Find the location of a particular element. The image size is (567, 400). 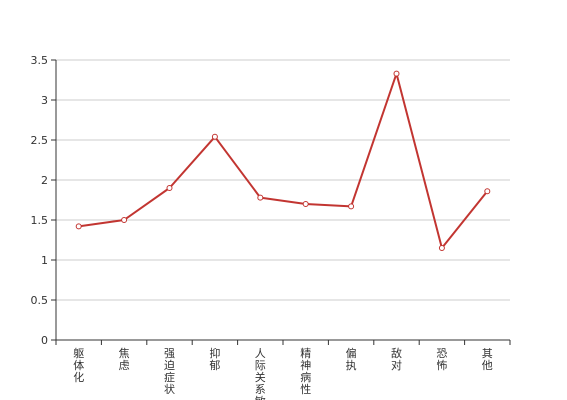

x-category-label-char: 症 is located at coordinates (169, 377).